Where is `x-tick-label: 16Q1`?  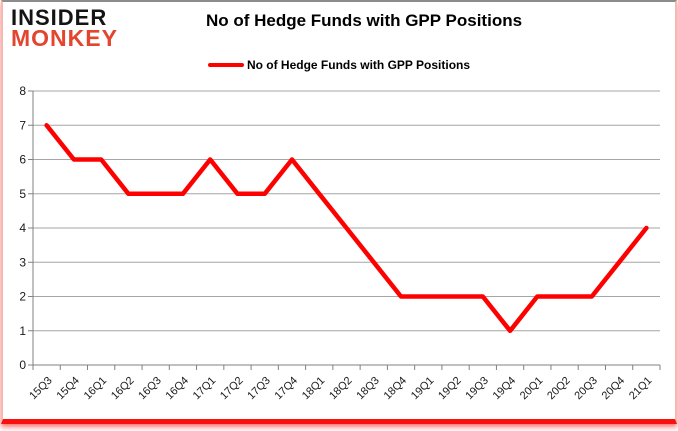
x-tick-label: 16Q1 is located at coordinates (96, 389).